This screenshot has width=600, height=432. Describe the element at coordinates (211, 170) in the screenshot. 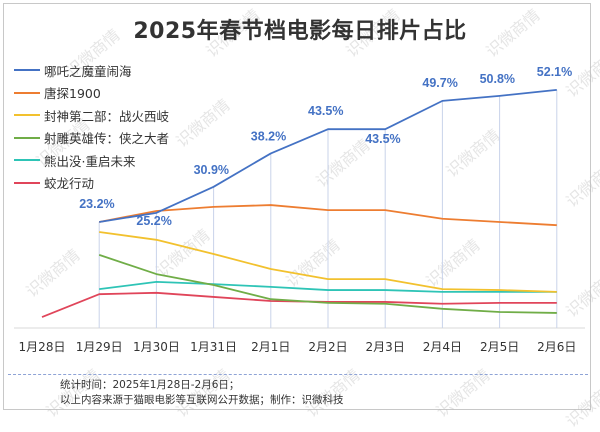

I see `data-label: 30.9%` at that location.